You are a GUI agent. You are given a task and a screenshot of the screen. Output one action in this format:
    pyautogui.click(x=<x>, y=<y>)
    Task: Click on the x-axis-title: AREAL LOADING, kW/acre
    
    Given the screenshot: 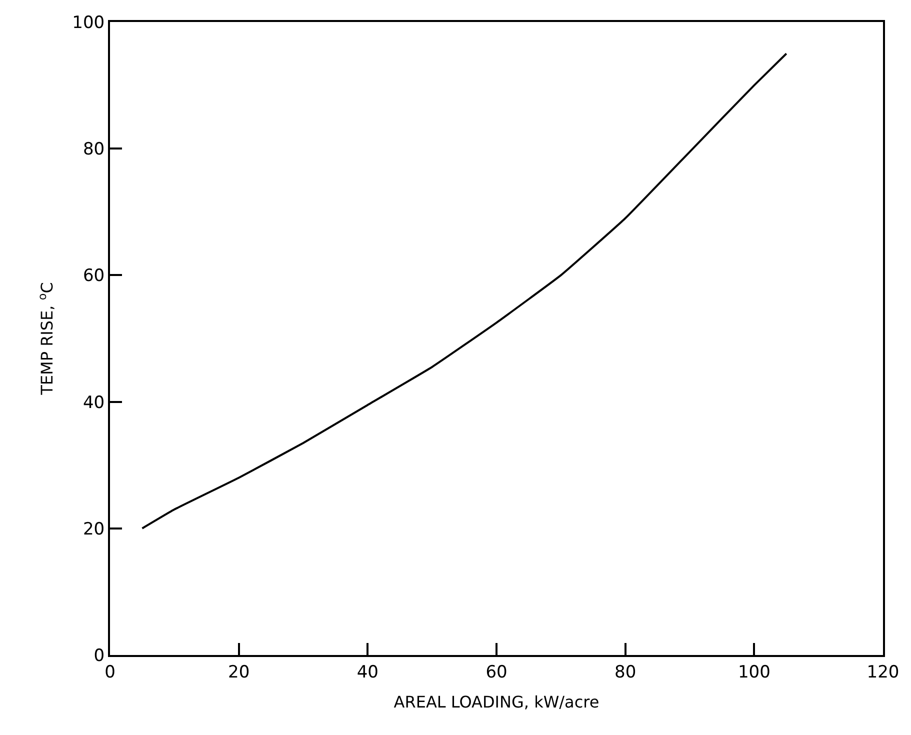 What is the action you would take?
    pyautogui.click(x=497, y=702)
    